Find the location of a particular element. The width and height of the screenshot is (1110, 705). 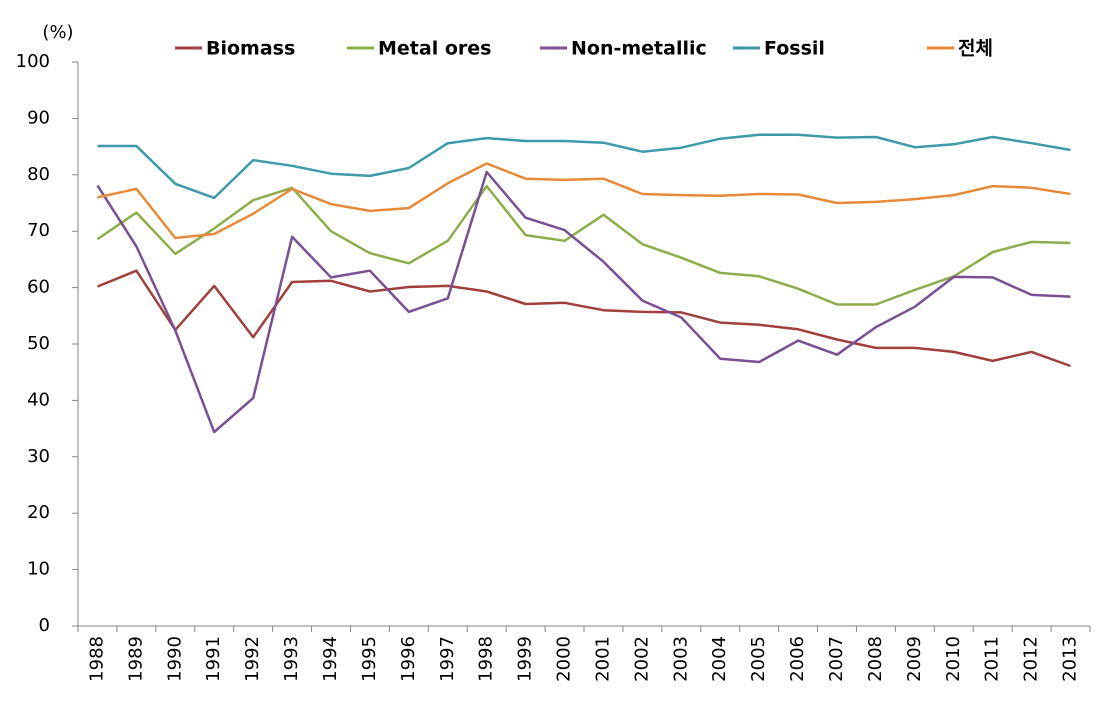

x-tick-label: 1995 is located at coordinates (369, 659).